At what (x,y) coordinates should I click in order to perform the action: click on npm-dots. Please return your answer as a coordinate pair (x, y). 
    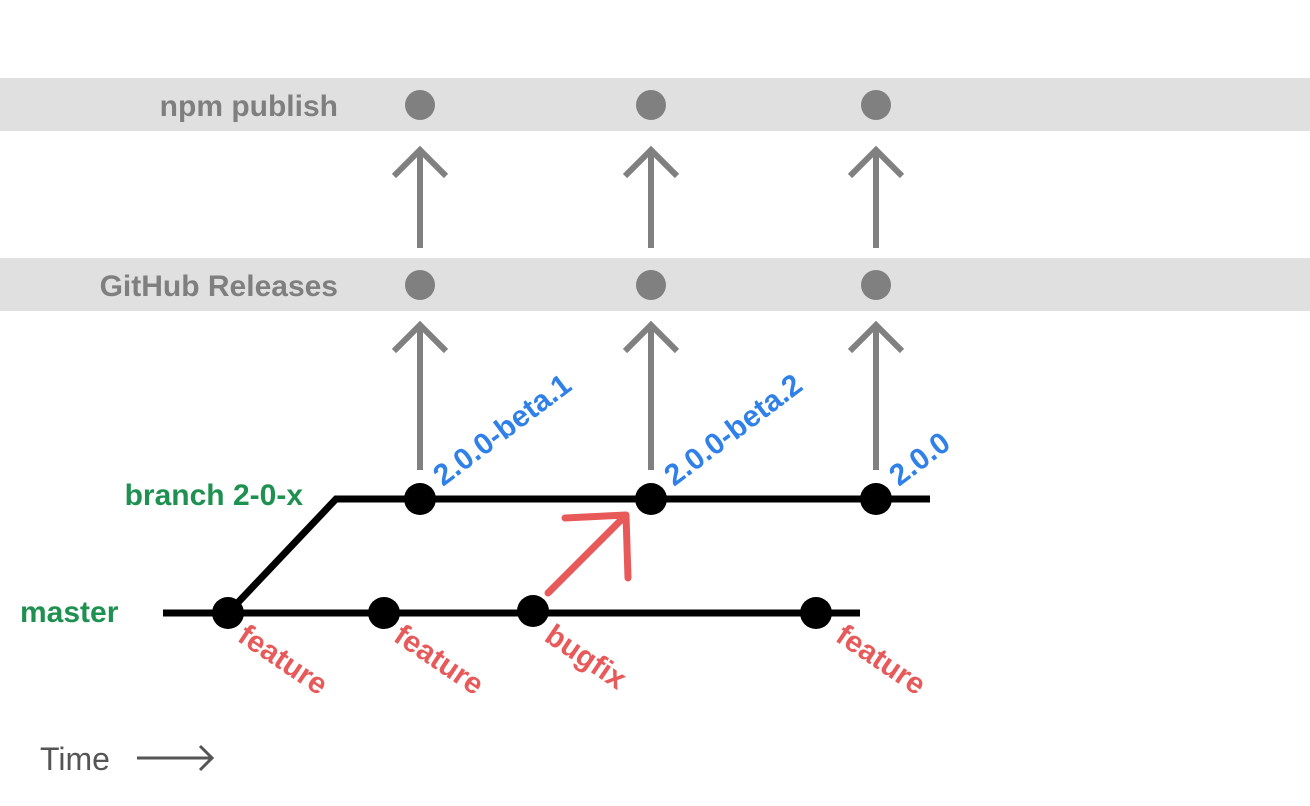
    Looking at the image, I should click on (648, 105).